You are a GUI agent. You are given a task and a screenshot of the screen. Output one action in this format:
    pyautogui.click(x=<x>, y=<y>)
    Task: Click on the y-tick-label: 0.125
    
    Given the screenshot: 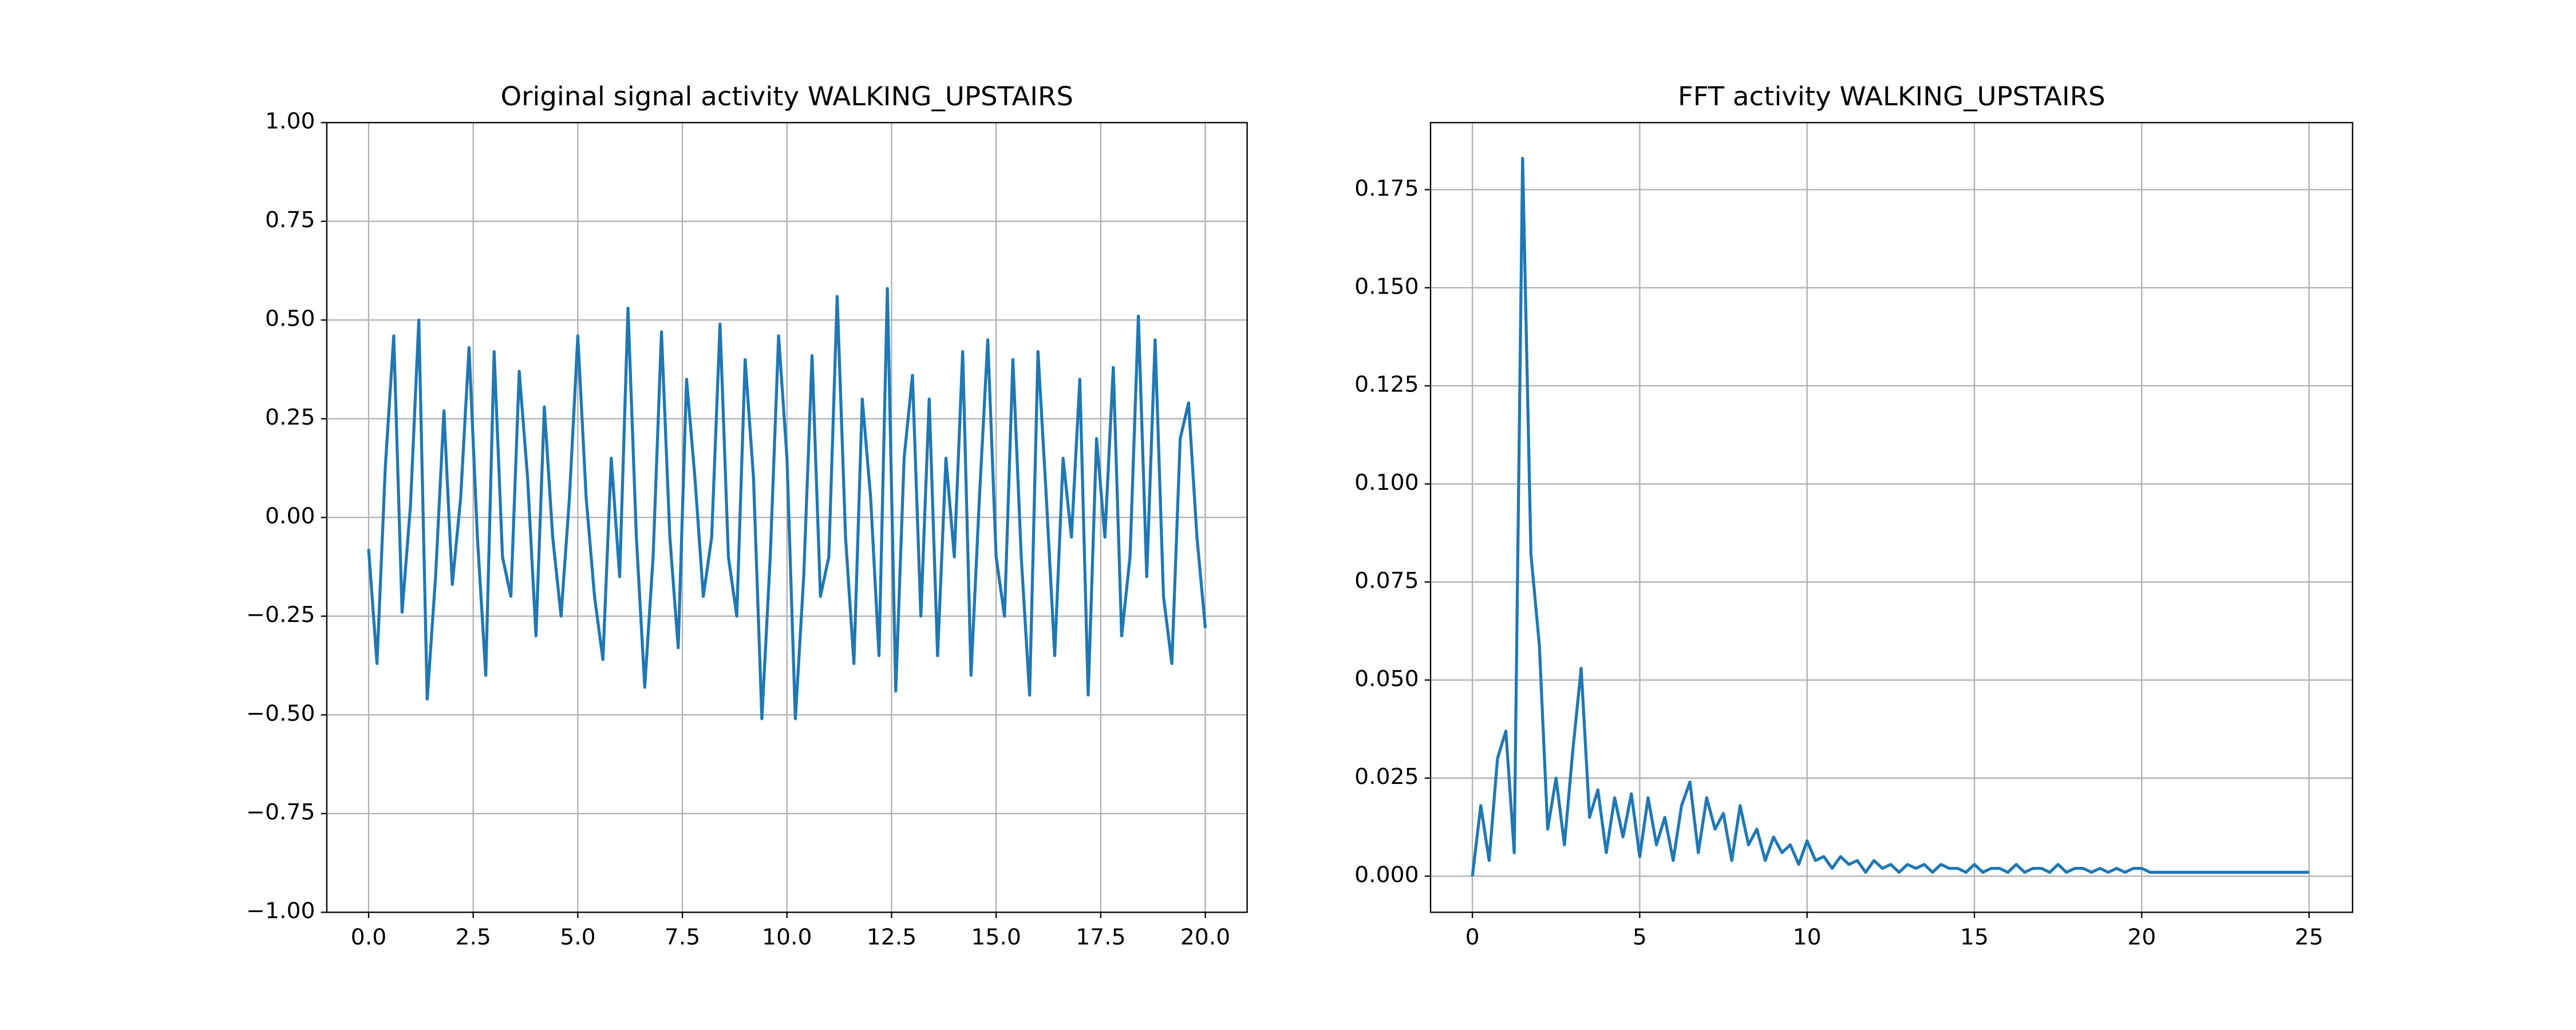 What is the action you would take?
    pyautogui.click(x=1386, y=385)
    